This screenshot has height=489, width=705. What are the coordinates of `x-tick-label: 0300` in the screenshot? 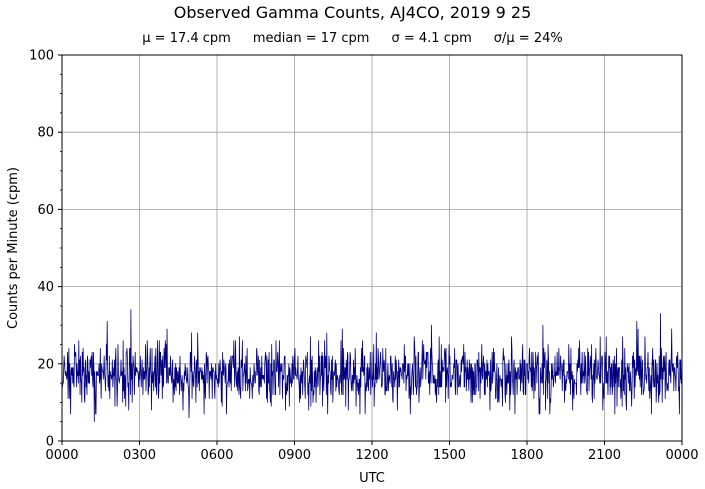 It's located at (139, 455).